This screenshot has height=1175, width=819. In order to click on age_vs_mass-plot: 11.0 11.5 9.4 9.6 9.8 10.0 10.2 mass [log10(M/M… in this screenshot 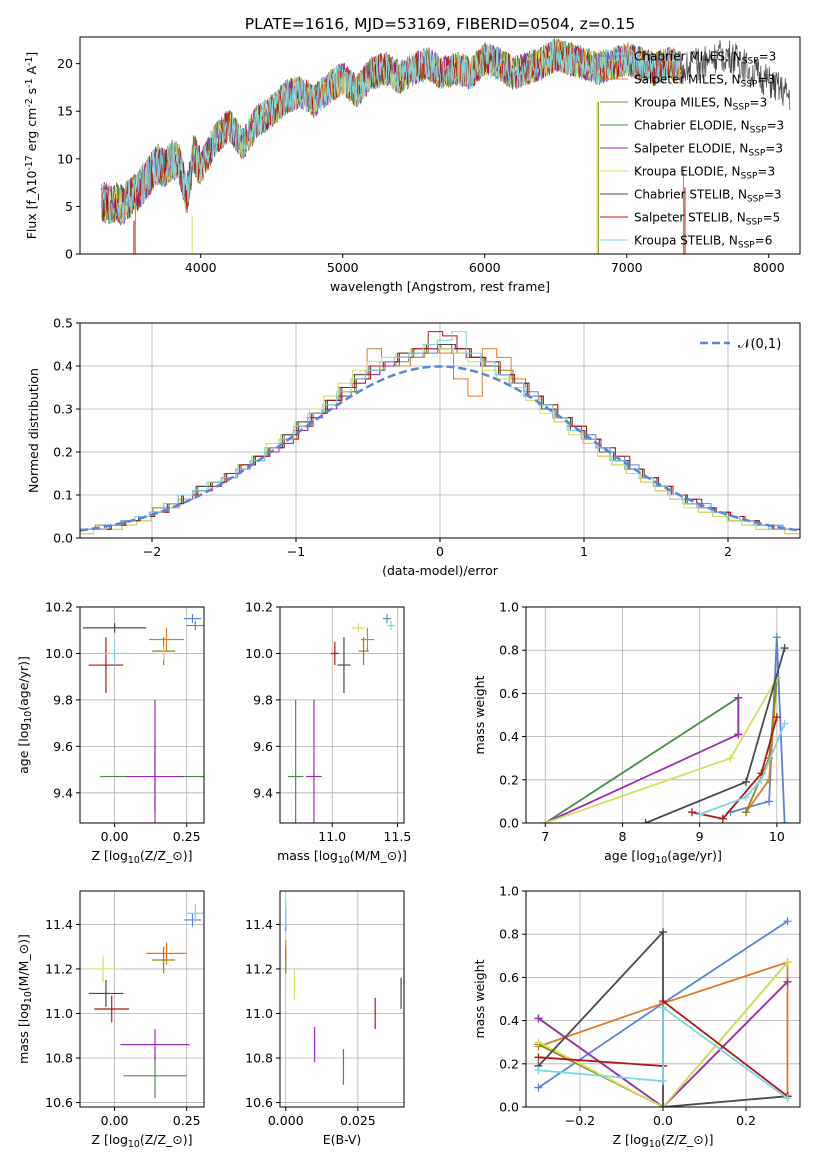, I will do `click(328, 733)`.